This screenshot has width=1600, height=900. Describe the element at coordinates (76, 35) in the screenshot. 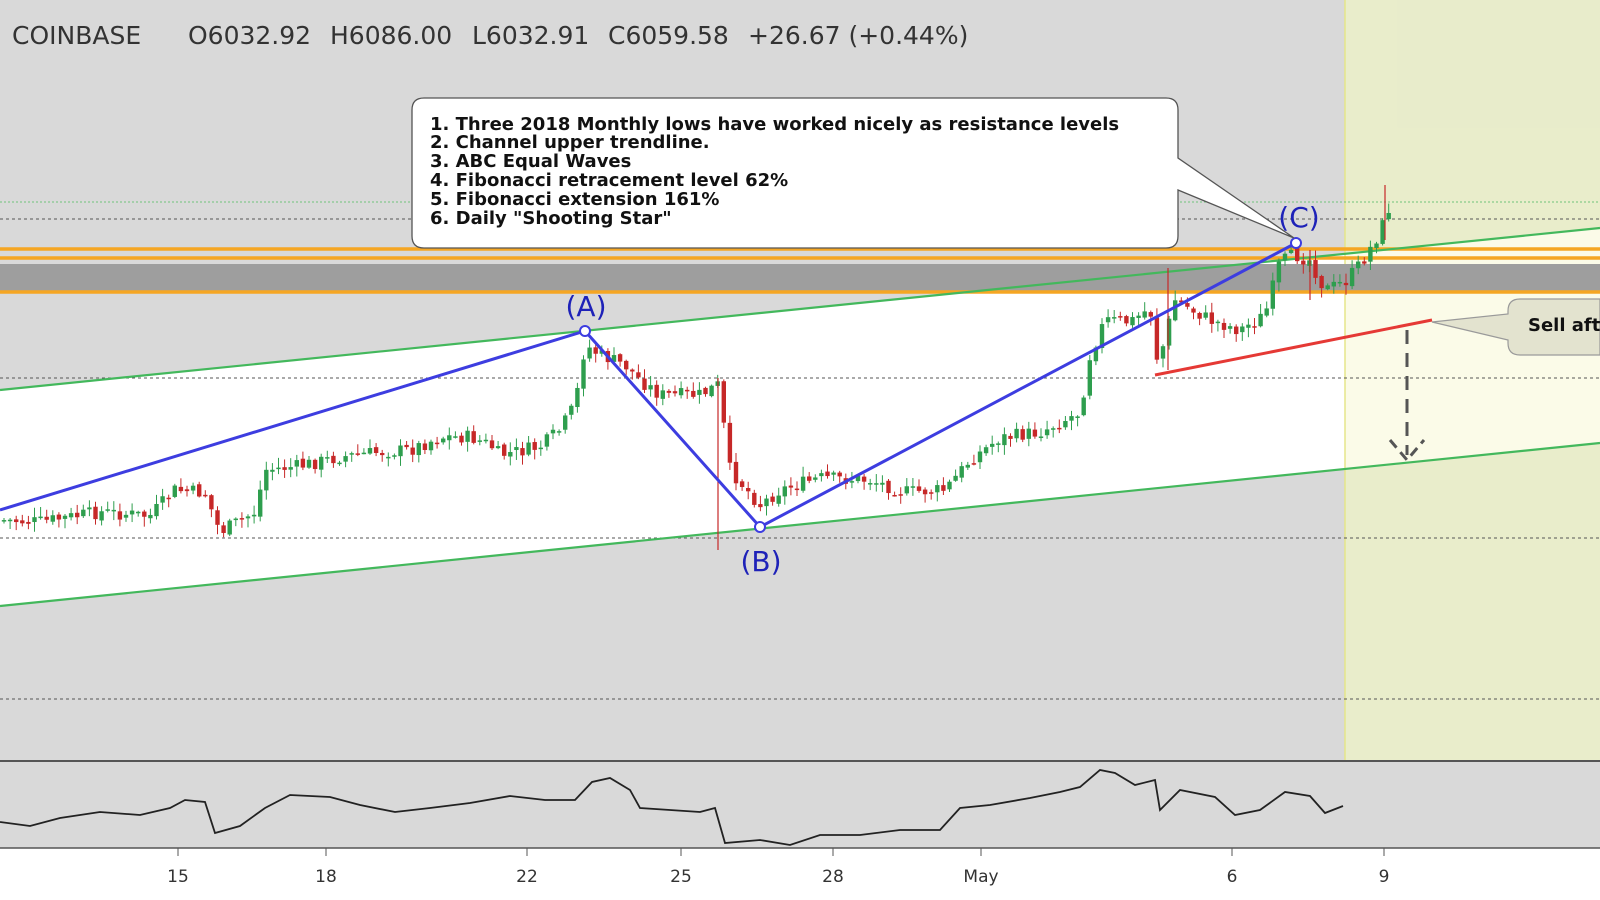

I see `legend-exchange: COINBASE` at that location.